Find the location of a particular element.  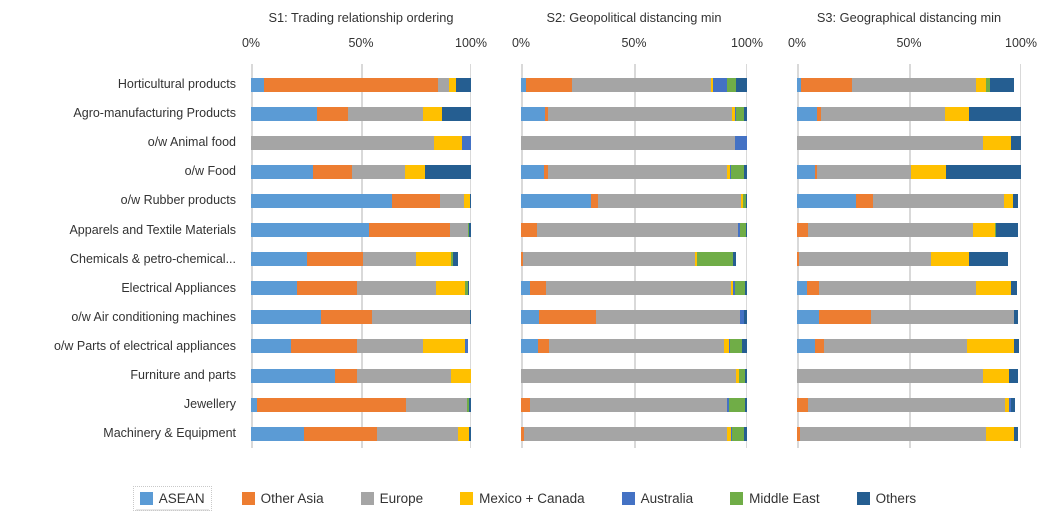

legend-item-australia: Australia is located at coordinates (658, 498).